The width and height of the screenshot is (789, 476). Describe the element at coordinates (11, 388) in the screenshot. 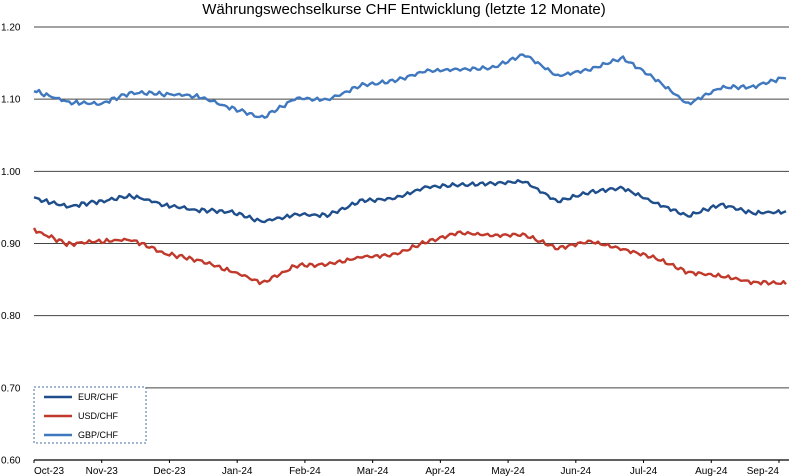

I see `y-tick-label: 0.70` at that location.